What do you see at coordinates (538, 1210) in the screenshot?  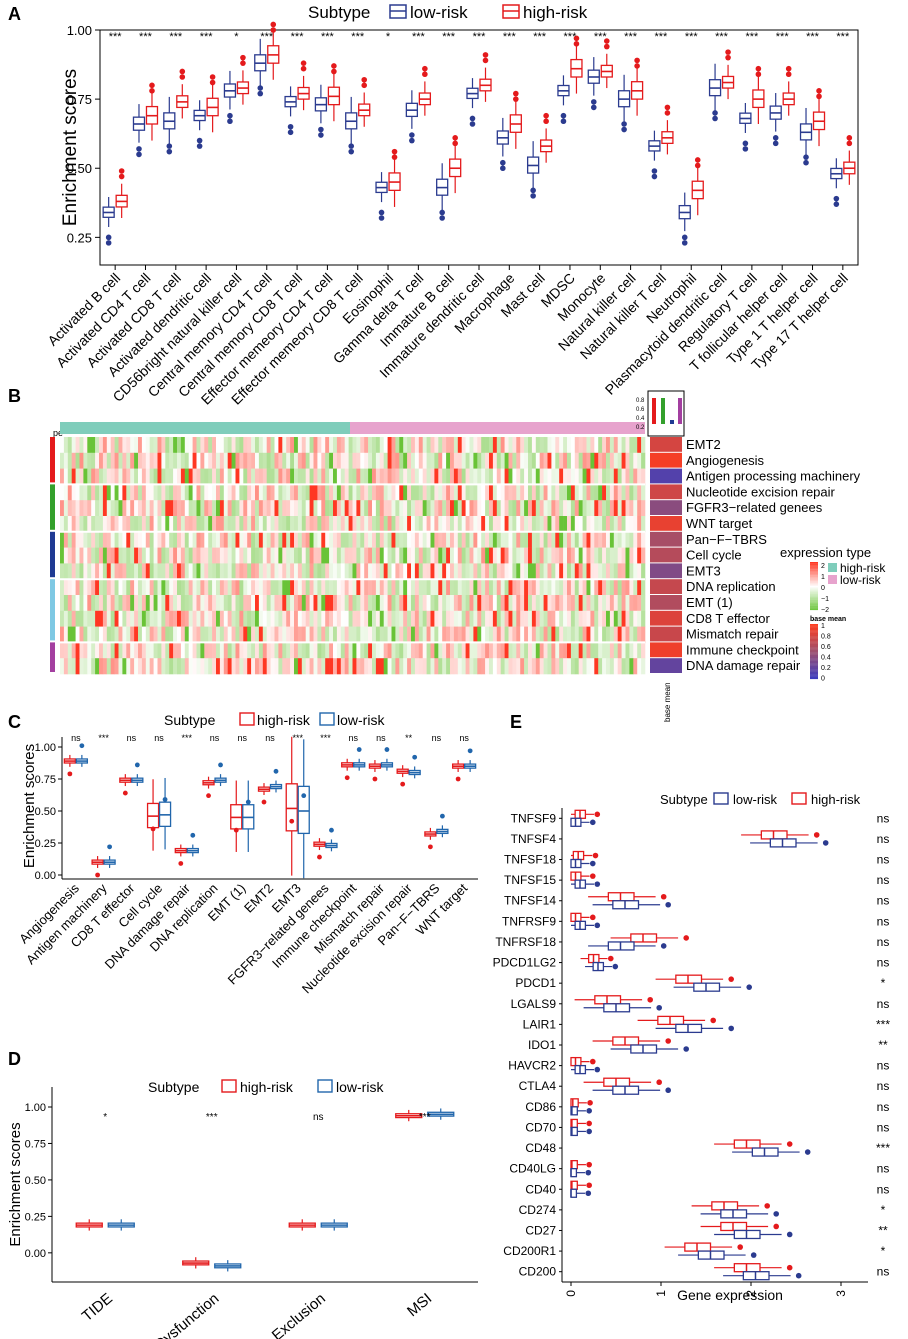 I see `gene-label-e: CD274` at bounding box center [538, 1210].